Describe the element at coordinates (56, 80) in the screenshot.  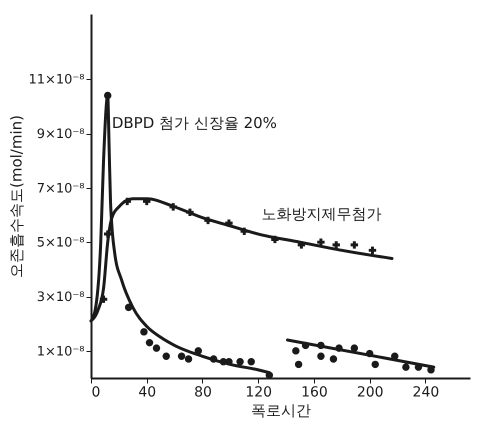
I see `y-tick-label: 11×10⁻⁸` at that location.